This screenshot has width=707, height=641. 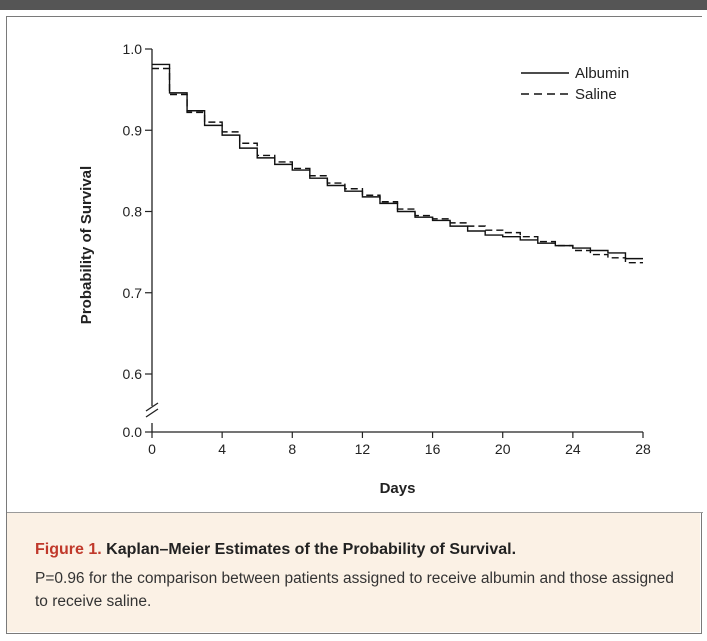 What do you see at coordinates (137, 240) in the screenshot?
I see `y-ticks: 0.0 0.6 0.7 0.8 0.9 1.0` at bounding box center [137, 240].